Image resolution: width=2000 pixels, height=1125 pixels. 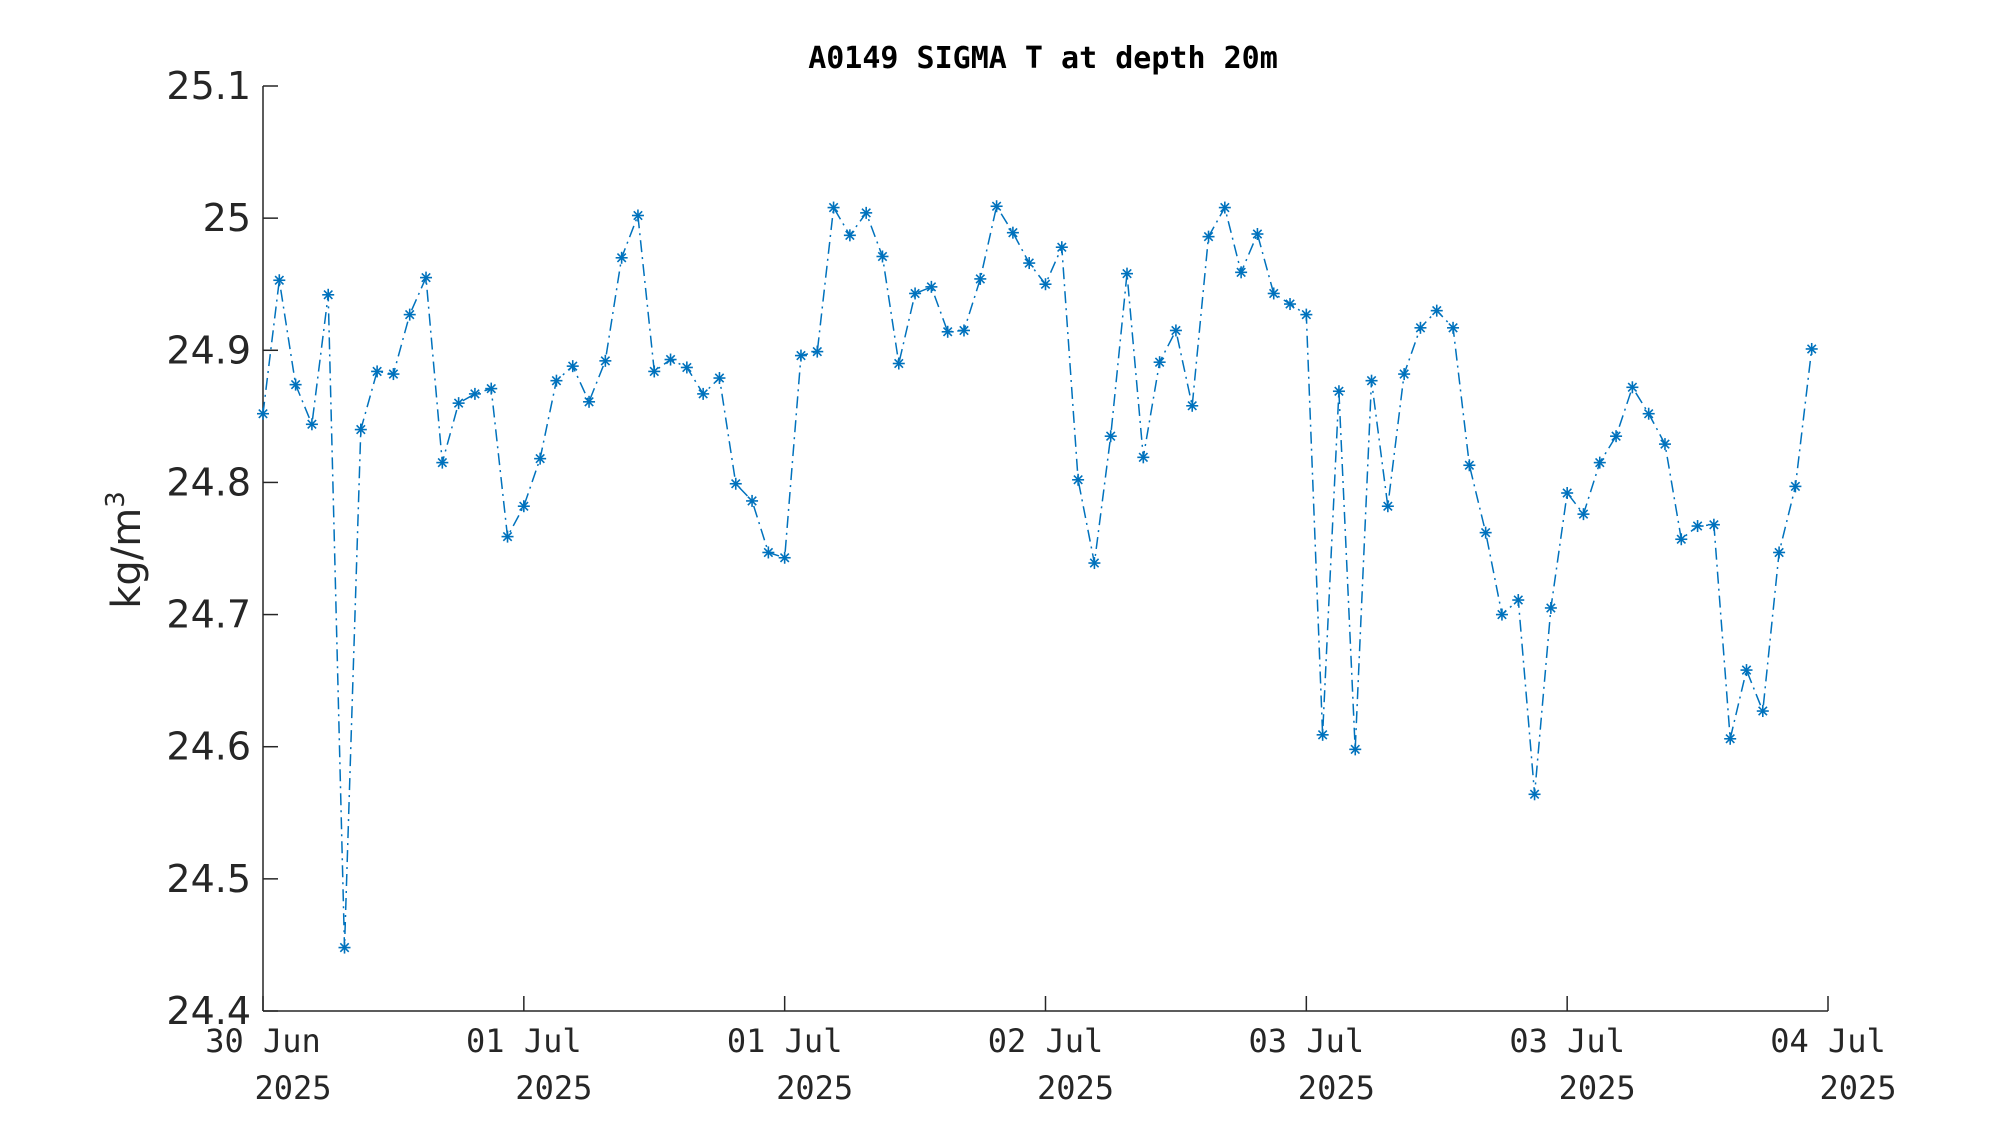 What do you see at coordinates (127, 558) in the screenshot?
I see `y-axis-label-unit: kg/m` at bounding box center [127, 558].